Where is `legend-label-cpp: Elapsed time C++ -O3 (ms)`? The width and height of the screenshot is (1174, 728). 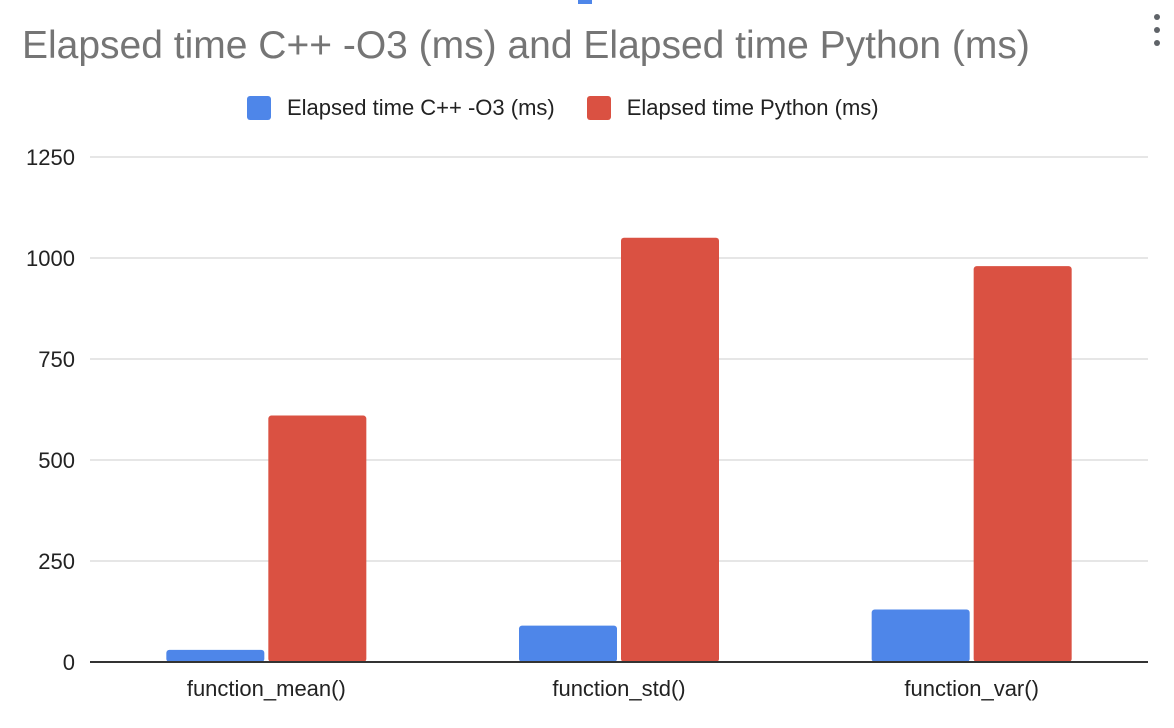
legend-label-cpp: Elapsed time C++ -O3 (ms) is located at coordinates (421, 107).